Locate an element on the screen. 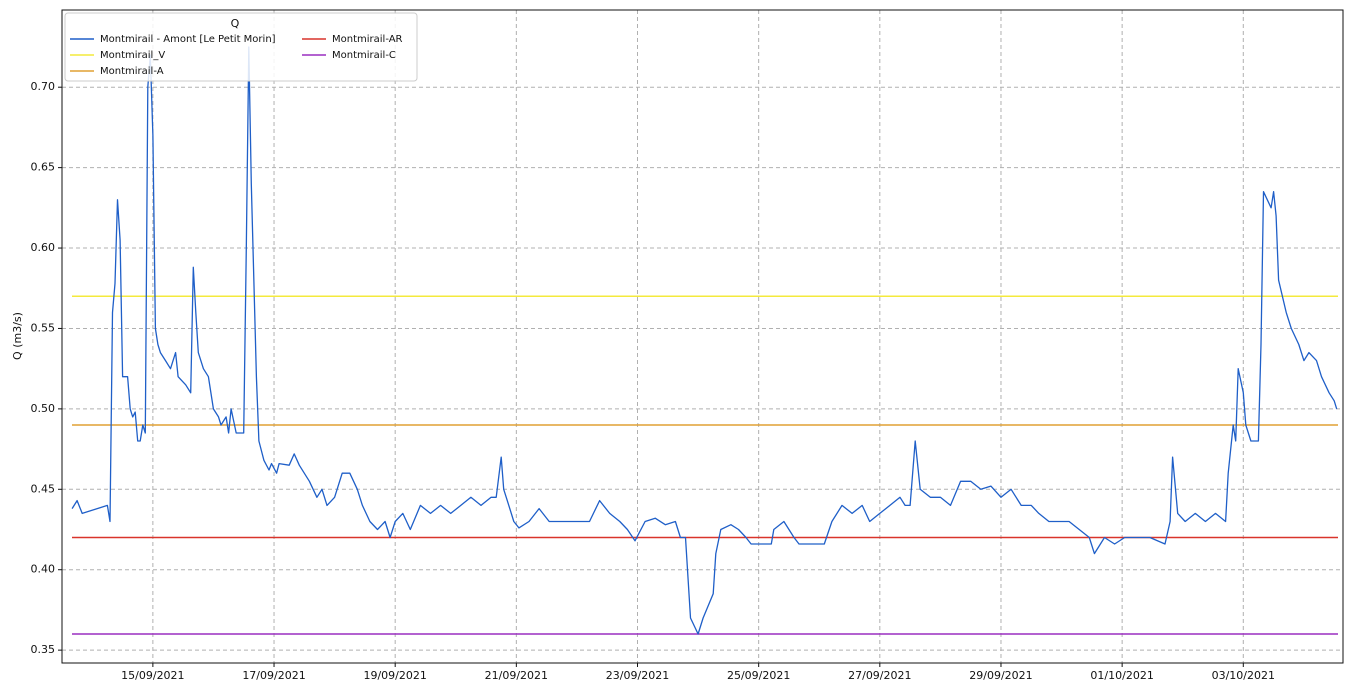 Image resolution: width=1345 pixels, height=684 pixels. y-tick-label: 0.55 is located at coordinates (43, 327).